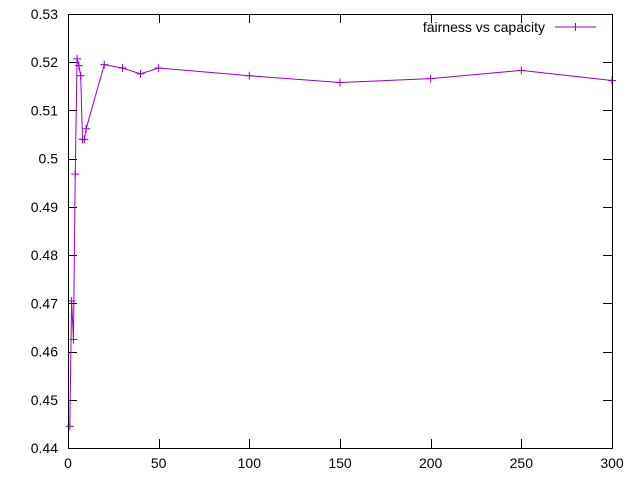 This screenshot has height=480, width=640. Describe the element at coordinates (159, 463) in the screenshot. I see `x-tick-label: 50` at that location.